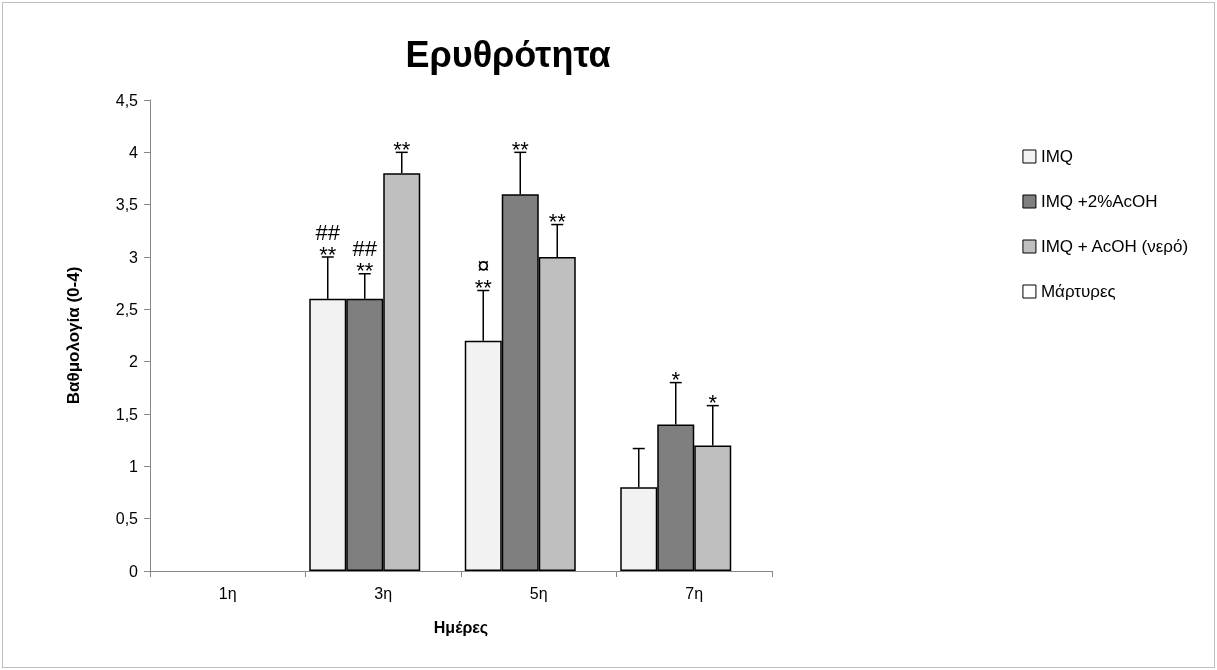  I want to click on y-tick-label: 0, so click(134, 571).